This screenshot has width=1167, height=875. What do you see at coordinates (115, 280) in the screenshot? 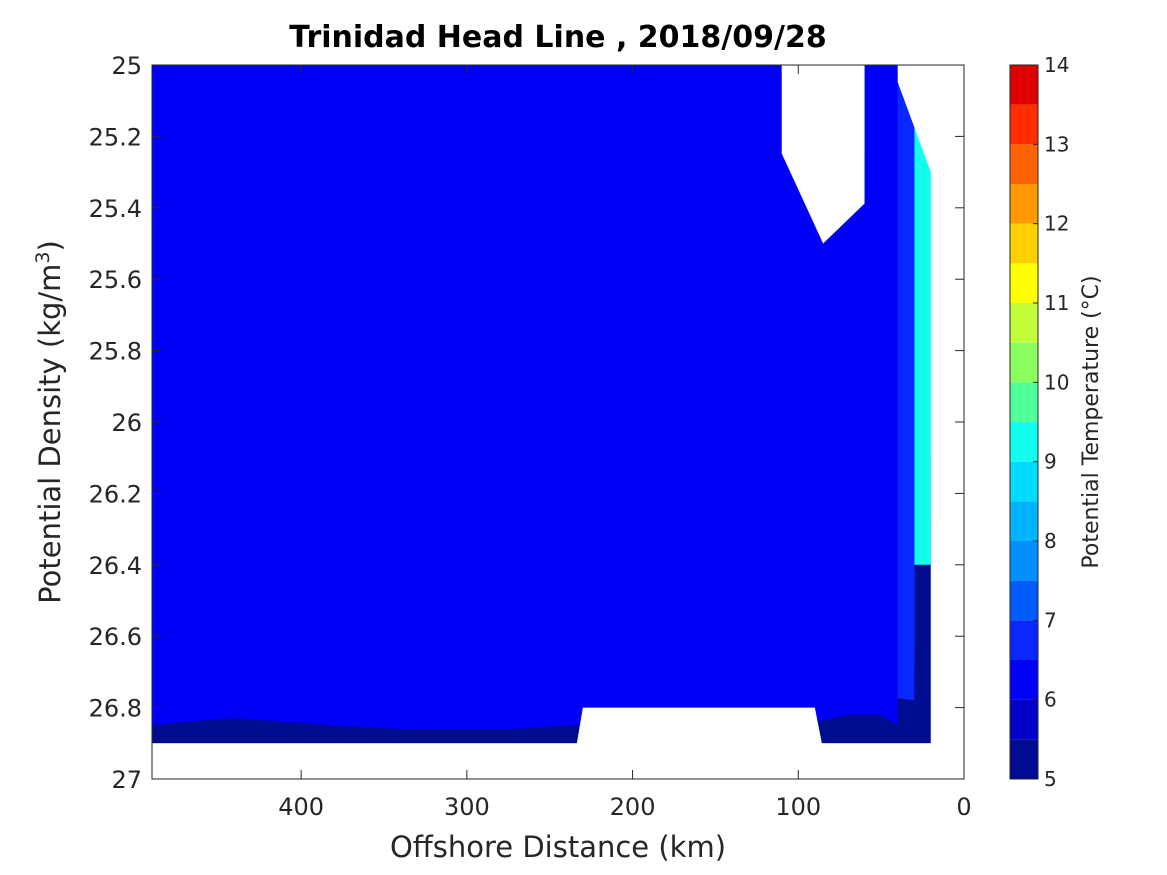
I see `y-tick-label-25.6: 25.6` at bounding box center [115, 280].